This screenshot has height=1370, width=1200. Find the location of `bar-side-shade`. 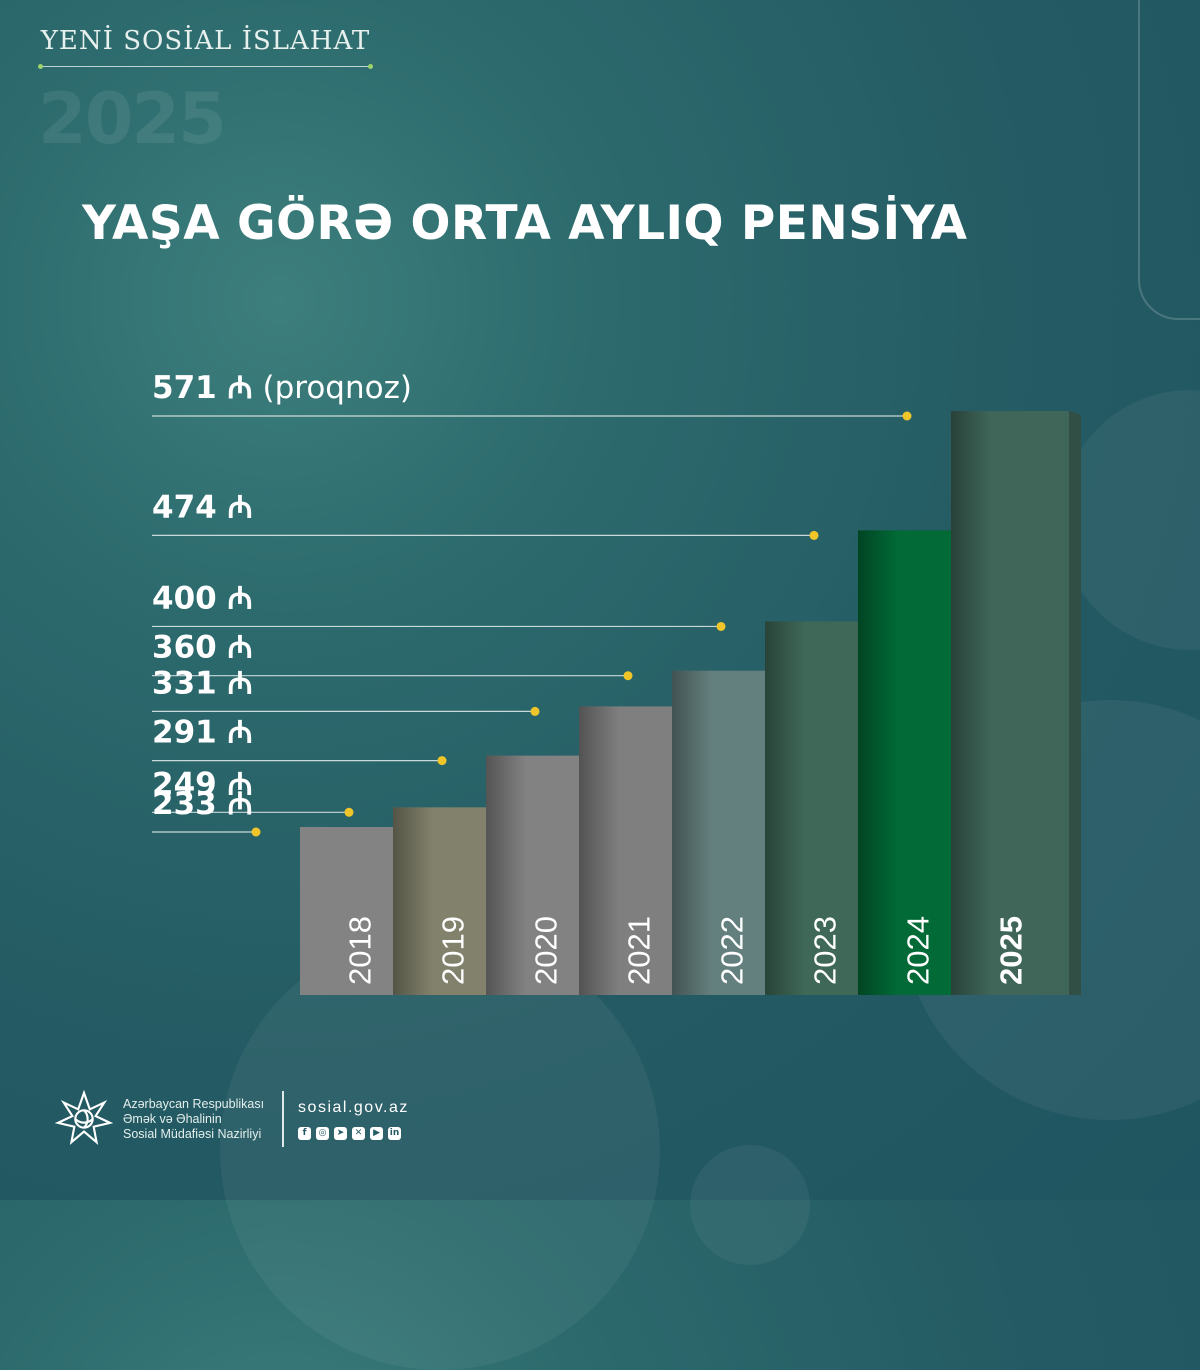

bar-side-shade is located at coordinates (1075, 703).